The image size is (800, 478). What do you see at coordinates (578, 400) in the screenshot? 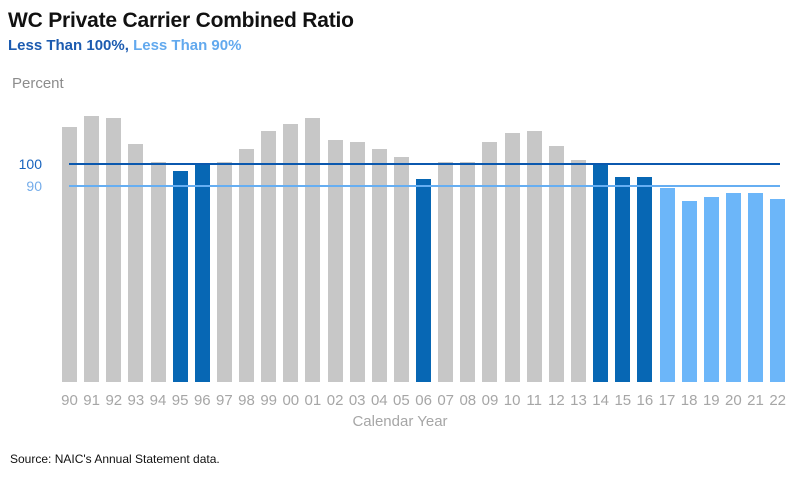
I see `x-tick-13: 13` at bounding box center [578, 400].